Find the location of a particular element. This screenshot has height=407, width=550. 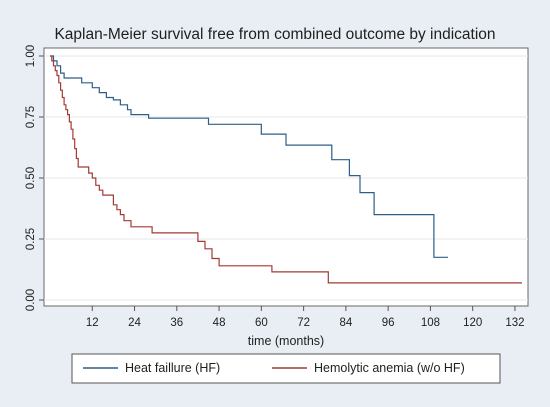

x-tick-label: 120 is located at coordinates (472, 323).